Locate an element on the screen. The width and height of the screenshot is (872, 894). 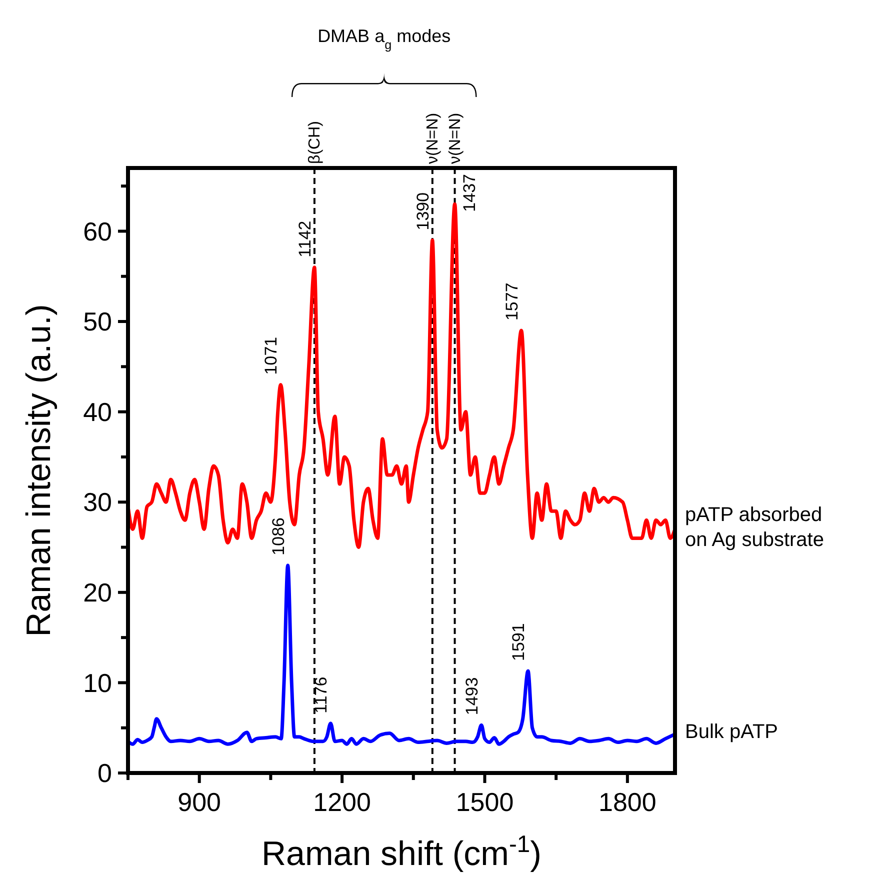
y-tick-label: 20 is located at coordinates (97, 593).